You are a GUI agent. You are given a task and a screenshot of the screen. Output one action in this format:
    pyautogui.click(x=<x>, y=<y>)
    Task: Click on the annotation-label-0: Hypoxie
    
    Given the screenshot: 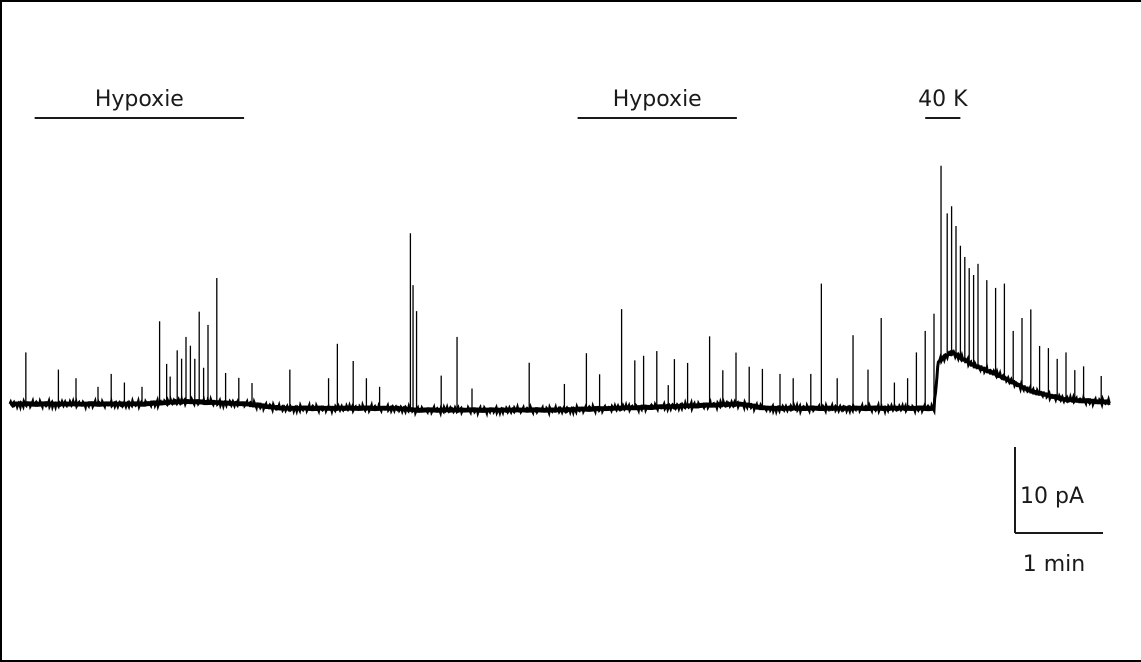 What is the action you would take?
    pyautogui.click(x=139, y=99)
    